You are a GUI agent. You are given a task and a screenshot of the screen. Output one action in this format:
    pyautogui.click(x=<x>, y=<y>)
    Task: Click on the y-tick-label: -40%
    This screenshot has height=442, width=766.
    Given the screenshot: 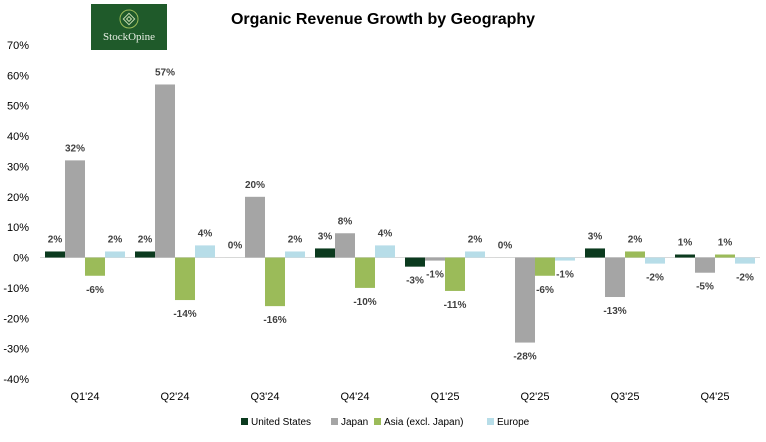 What is the action you would take?
    pyautogui.click(x=16, y=380)
    